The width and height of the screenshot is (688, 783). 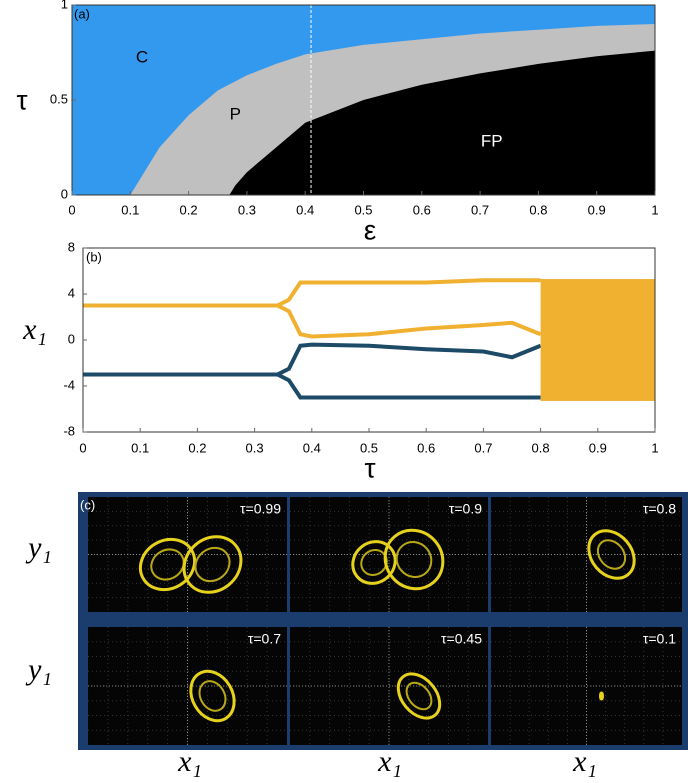 I want to click on image-label: τ=0.1, so click(x=659, y=639).